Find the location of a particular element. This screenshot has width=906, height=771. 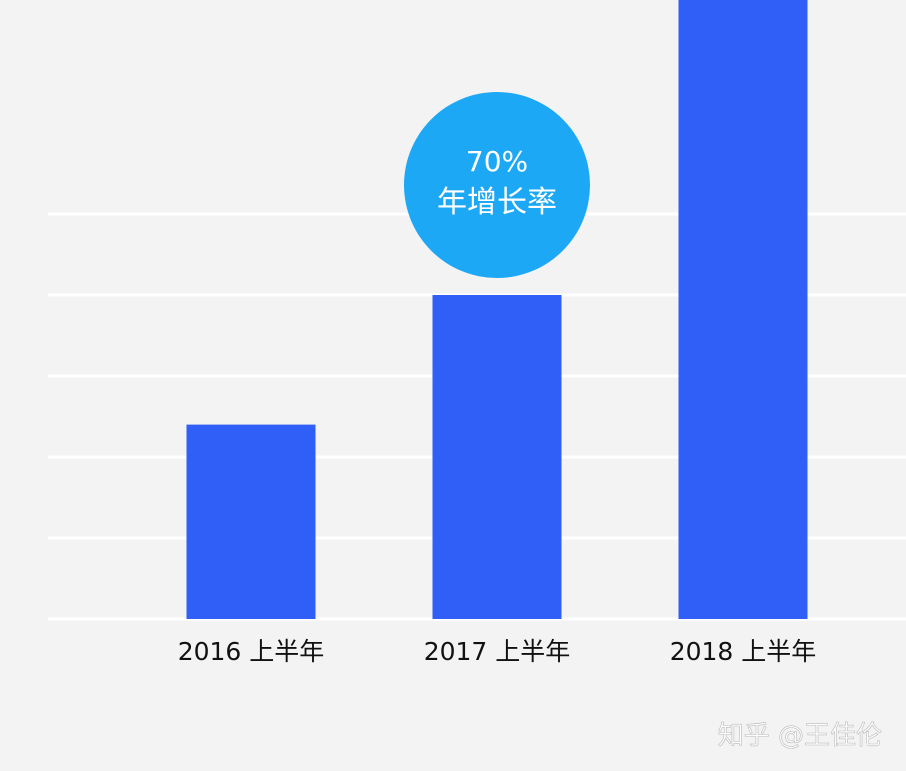

growth-badge: 70% 年增长率 is located at coordinates (497, 185).